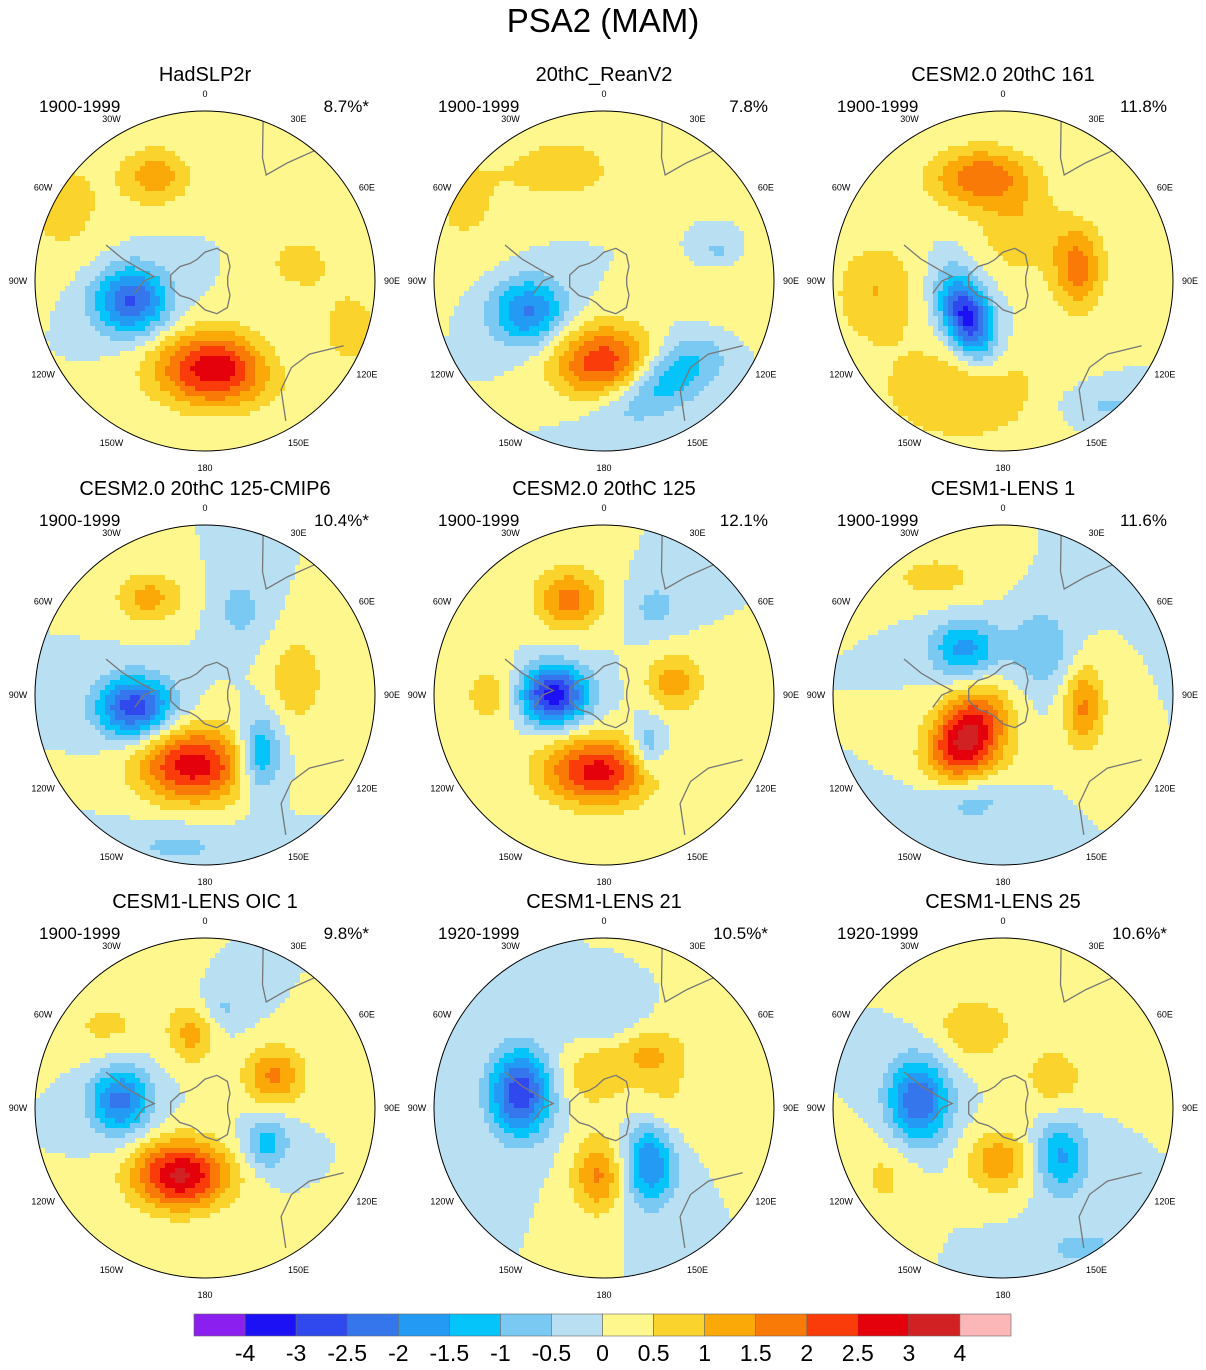 Image resolution: width=1206 pixels, height=1370 pixels. Describe the element at coordinates (877, 934) in the screenshot. I see `panel-period: 1920-1999` at that location.